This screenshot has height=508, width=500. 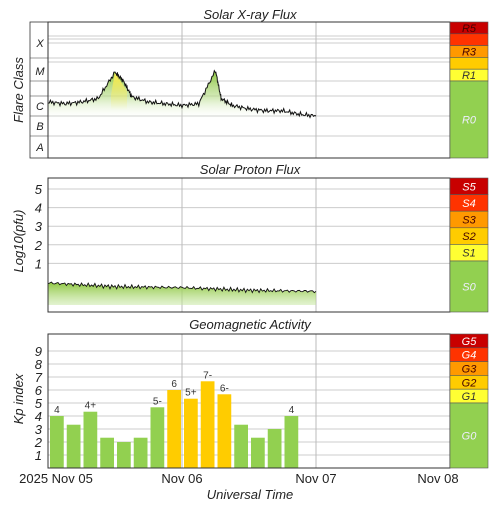 I want to click on kp-bar-label: 5-, so click(x=157, y=401).